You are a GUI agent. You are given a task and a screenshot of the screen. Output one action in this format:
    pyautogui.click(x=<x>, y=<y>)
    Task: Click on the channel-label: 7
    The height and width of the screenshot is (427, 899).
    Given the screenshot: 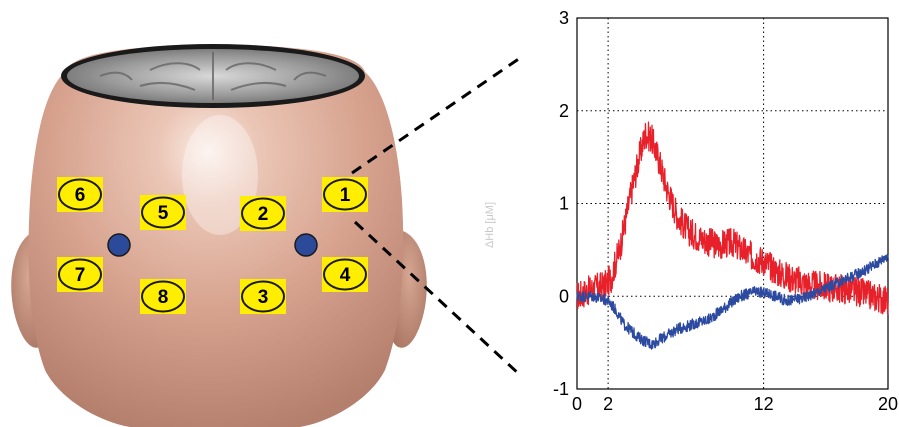 What is the action you would take?
    pyautogui.click(x=80, y=275)
    